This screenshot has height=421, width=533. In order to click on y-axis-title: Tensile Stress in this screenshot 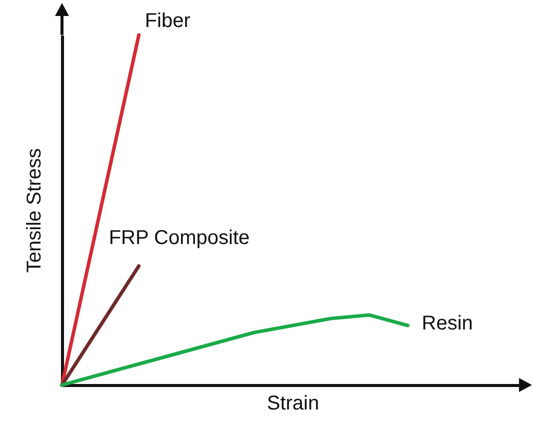, I will do `click(35, 210)`.